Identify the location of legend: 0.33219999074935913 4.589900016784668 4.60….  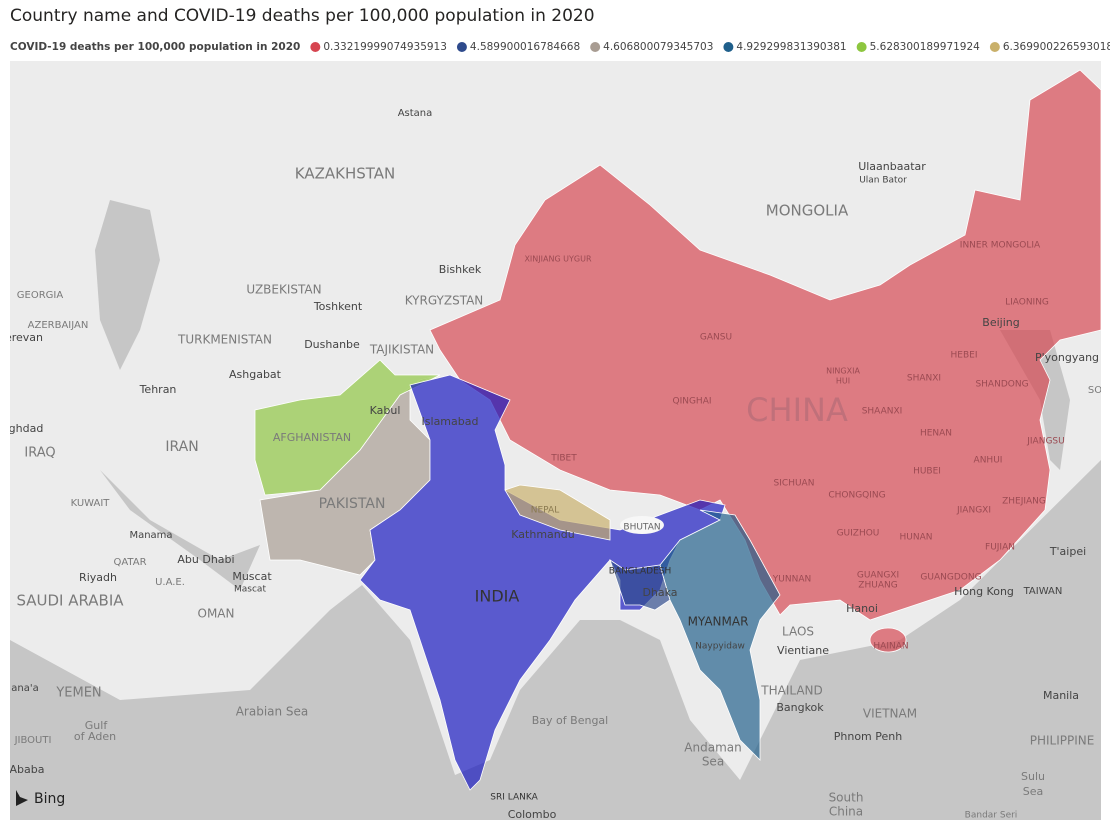
(710, 47).